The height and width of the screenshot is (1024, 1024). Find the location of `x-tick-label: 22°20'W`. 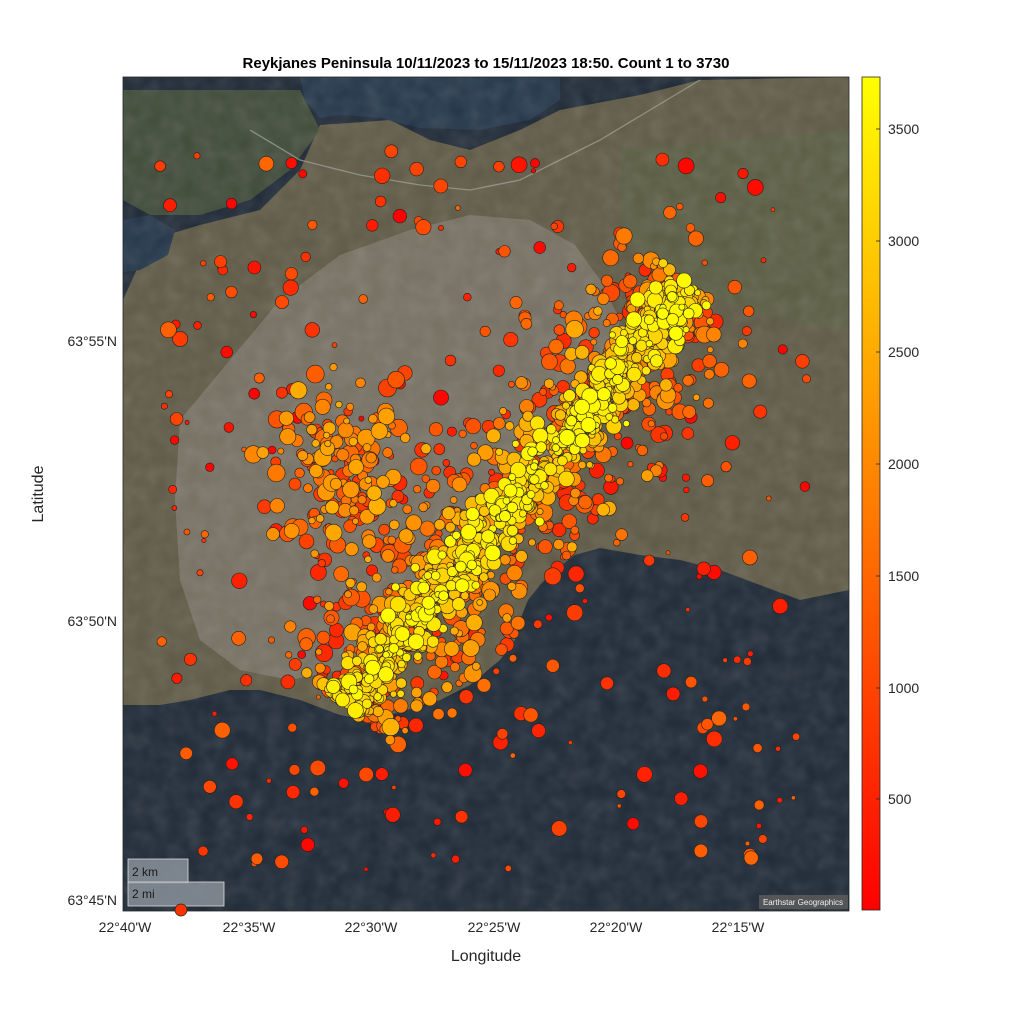

x-tick-label: 22°20'W is located at coordinates (616, 927).